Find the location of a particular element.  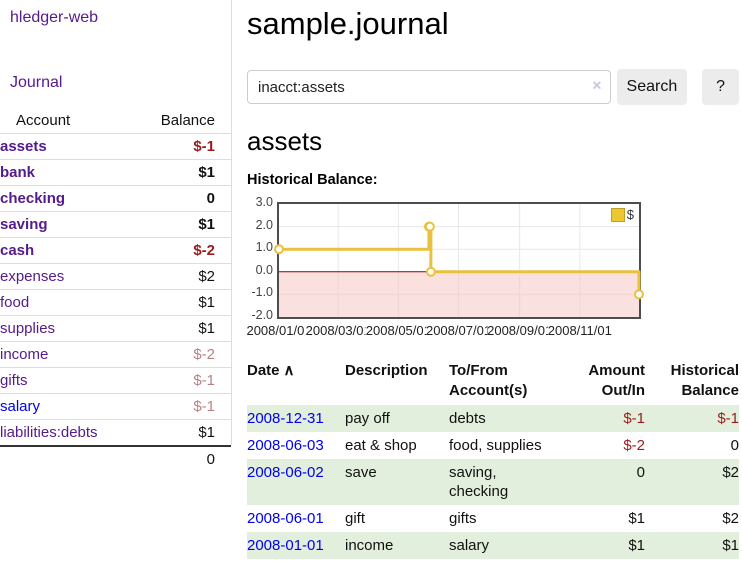

chart-canvas is located at coordinates (459, 260).